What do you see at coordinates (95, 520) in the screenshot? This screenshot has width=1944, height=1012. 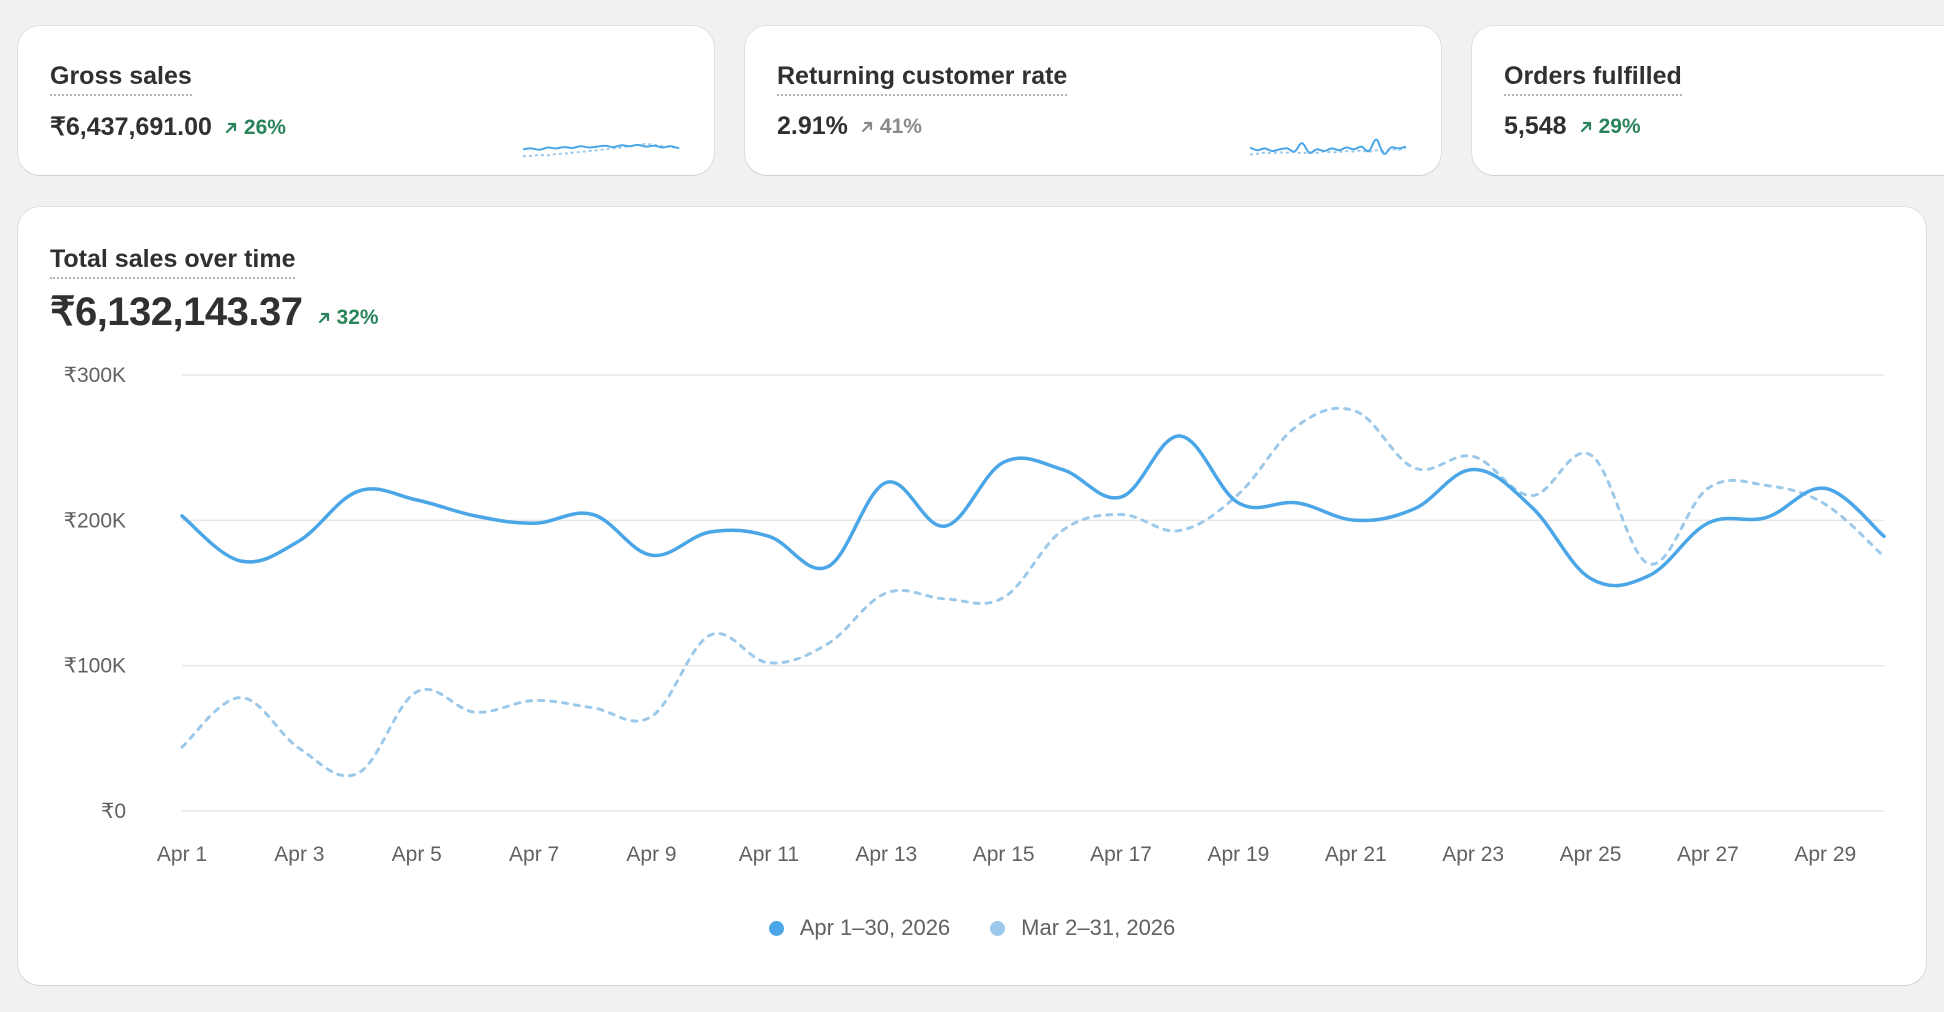 I see `y-tick-label: ₹200K` at bounding box center [95, 520].